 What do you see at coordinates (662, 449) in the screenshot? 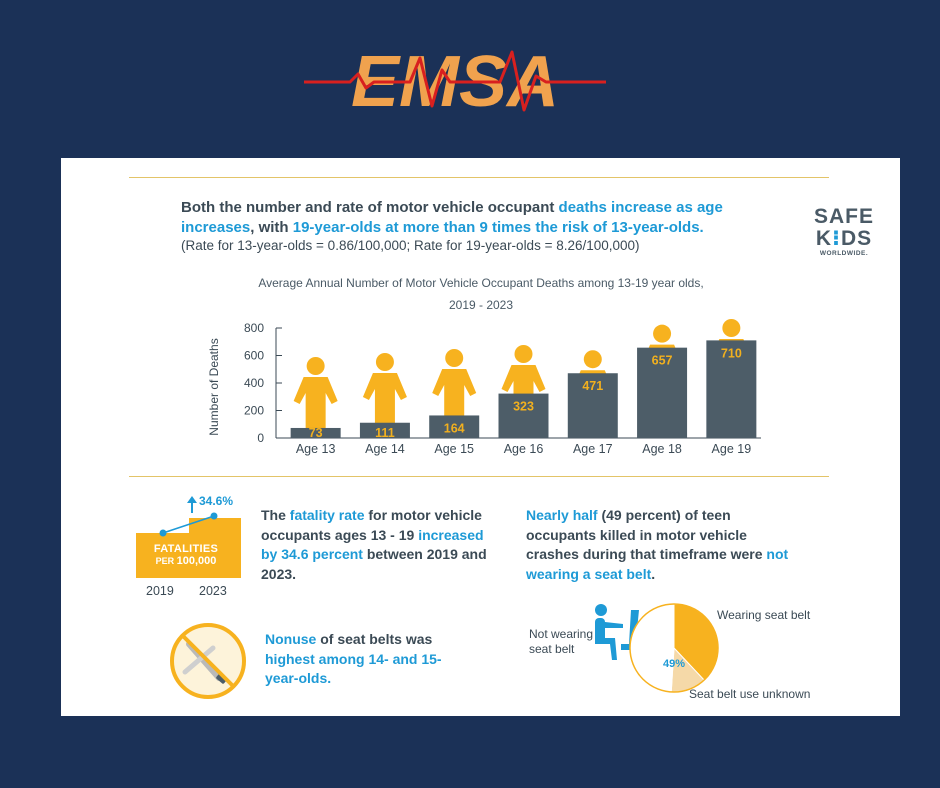
I see `x-tick-label: Age 18` at bounding box center [662, 449].